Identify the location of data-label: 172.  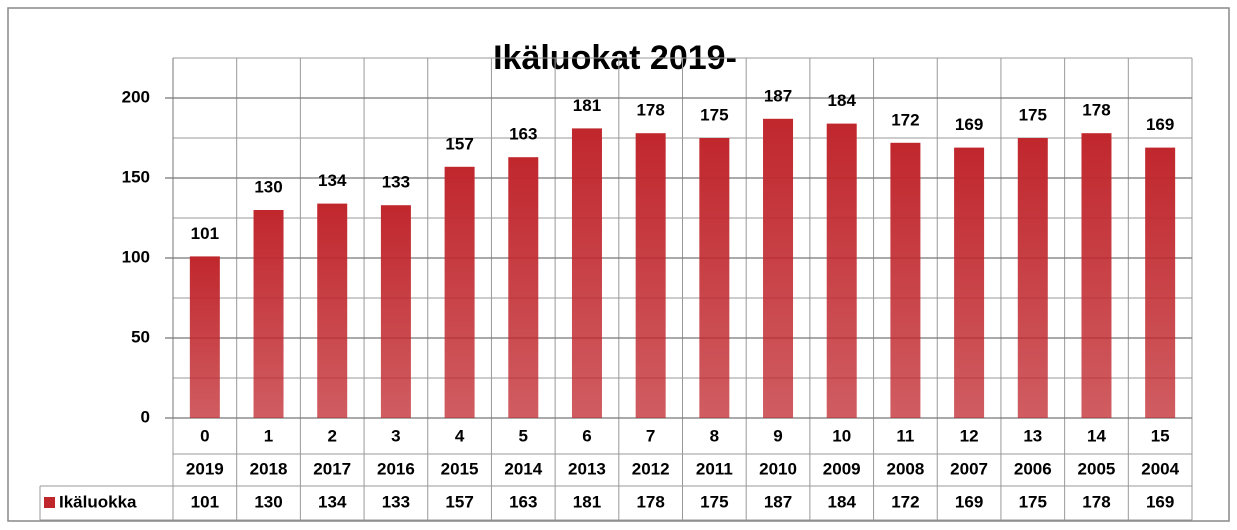
(905, 119).